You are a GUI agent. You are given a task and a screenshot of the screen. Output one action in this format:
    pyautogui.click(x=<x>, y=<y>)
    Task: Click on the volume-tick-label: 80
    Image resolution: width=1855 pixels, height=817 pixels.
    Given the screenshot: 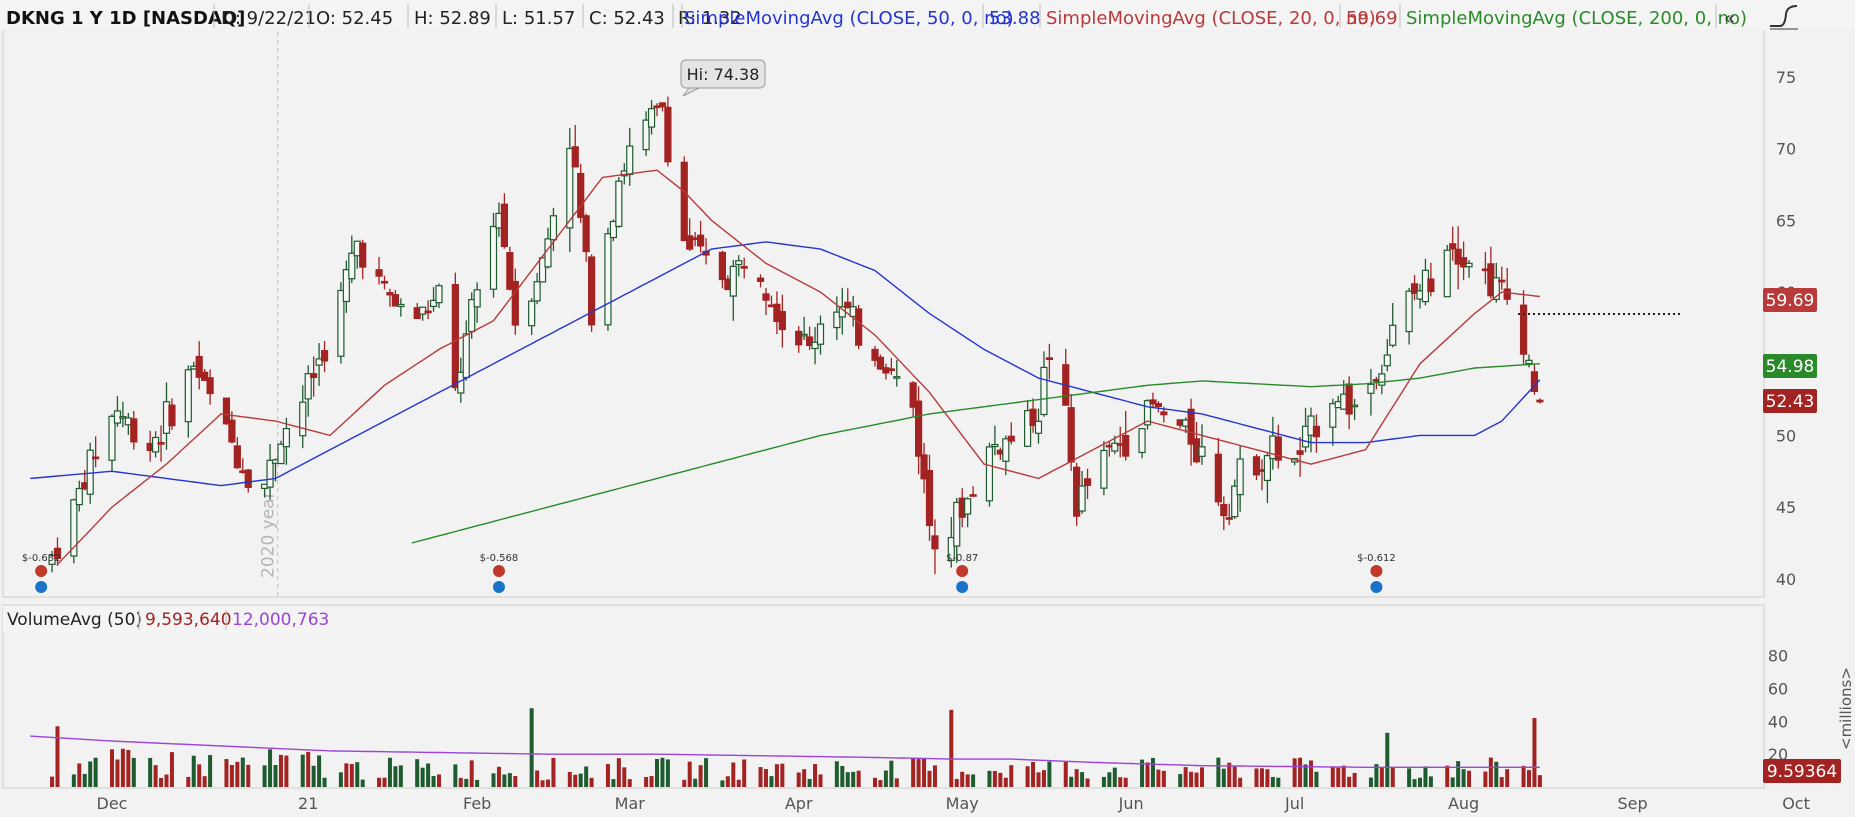 What is the action you would take?
    pyautogui.click(x=1778, y=656)
    